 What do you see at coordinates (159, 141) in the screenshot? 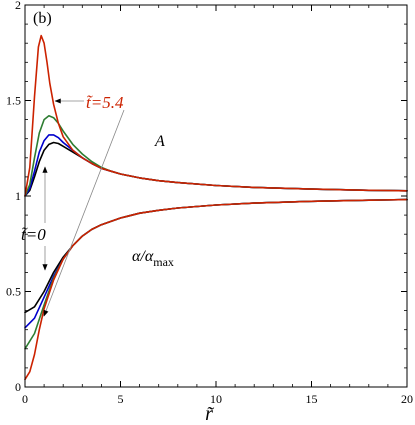
I see `annotation-A: A` at bounding box center [159, 141].